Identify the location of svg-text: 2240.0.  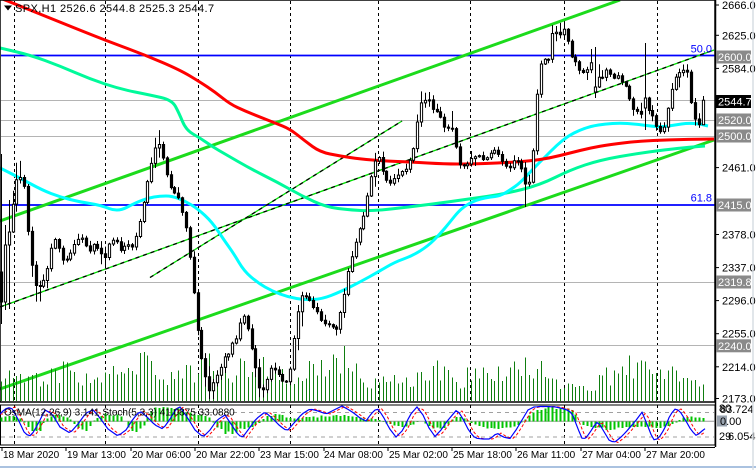
(735, 347).